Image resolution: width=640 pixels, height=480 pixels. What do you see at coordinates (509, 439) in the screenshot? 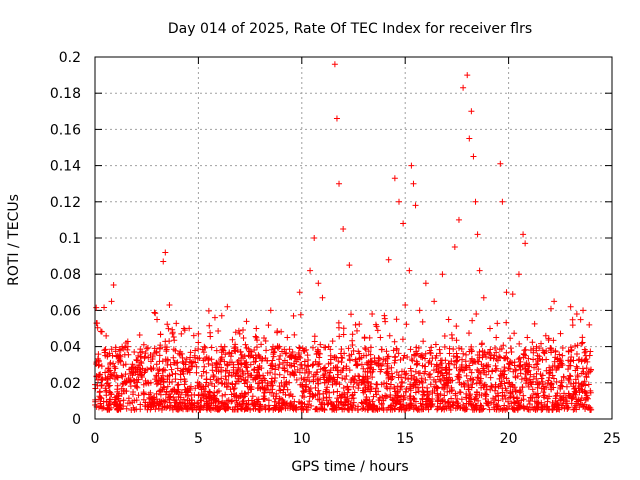
I see `x-tick-label: 20` at bounding box center [509, 439].